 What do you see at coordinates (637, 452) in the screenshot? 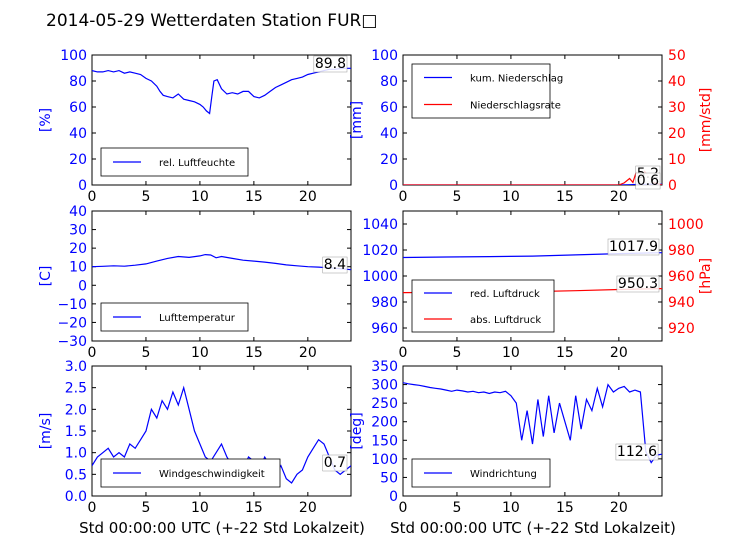
I see `last-value-label: 112.6` at bounding box center [637, 452].